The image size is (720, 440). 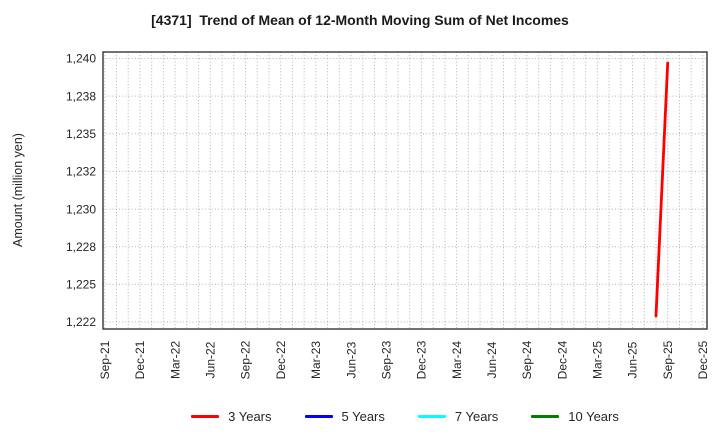 I want to click on x-tick-label: Jun-24, so click(x=492, y=359).